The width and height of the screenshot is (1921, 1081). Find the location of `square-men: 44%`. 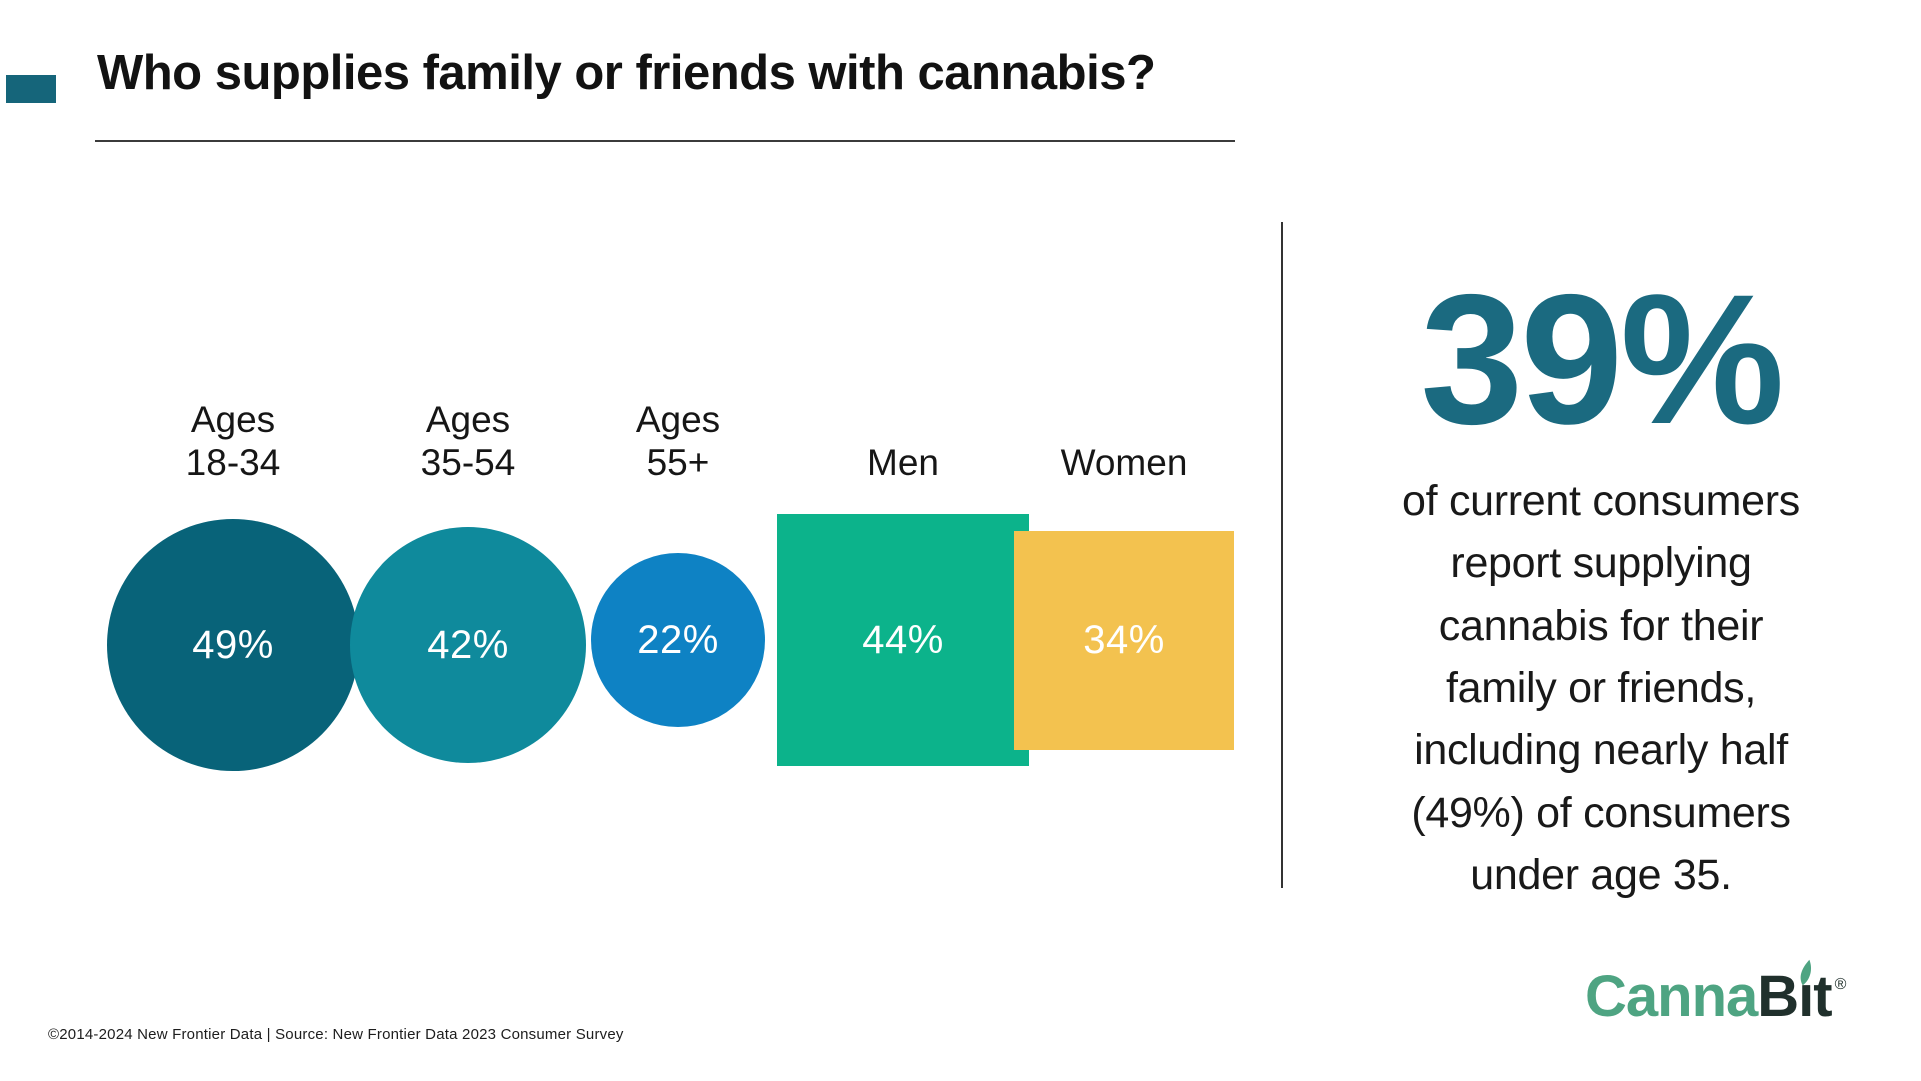

square-men: 44% is located at coordinates (903, 640).